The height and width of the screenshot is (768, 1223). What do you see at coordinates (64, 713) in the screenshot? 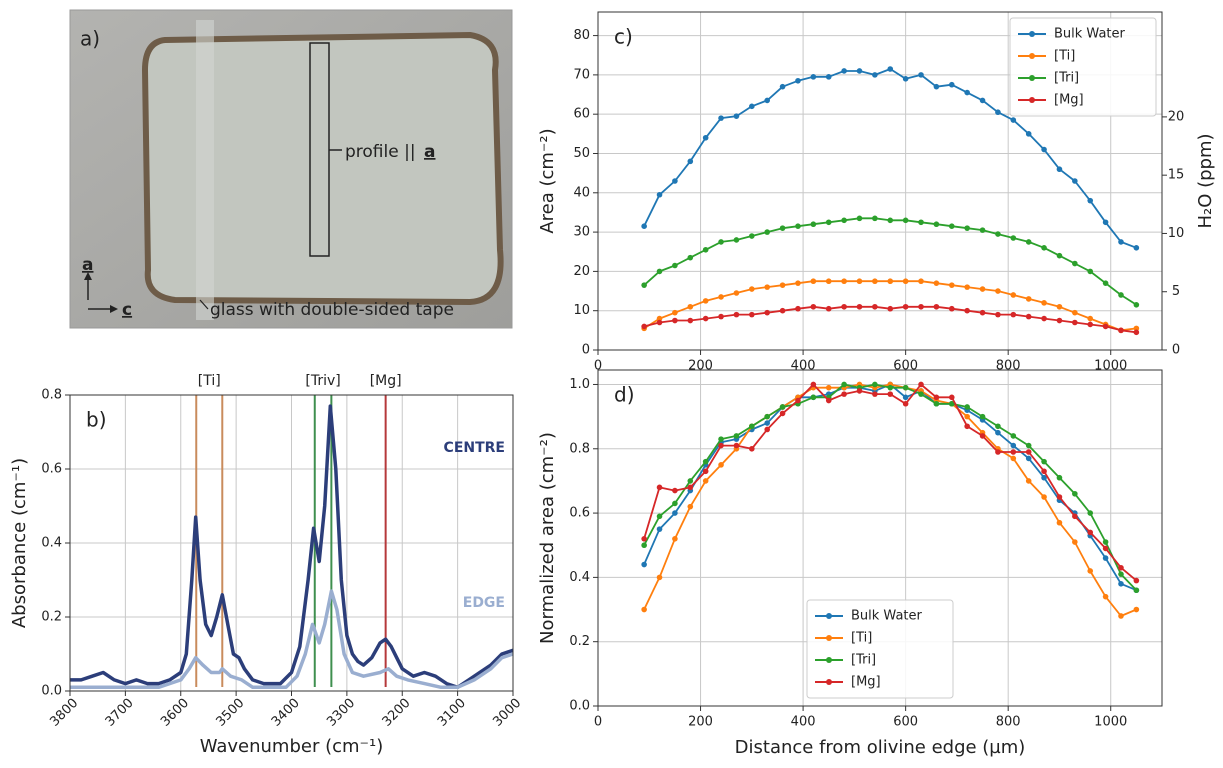
I see `x-tick-label: 3800` at bounding box center [64, 713].